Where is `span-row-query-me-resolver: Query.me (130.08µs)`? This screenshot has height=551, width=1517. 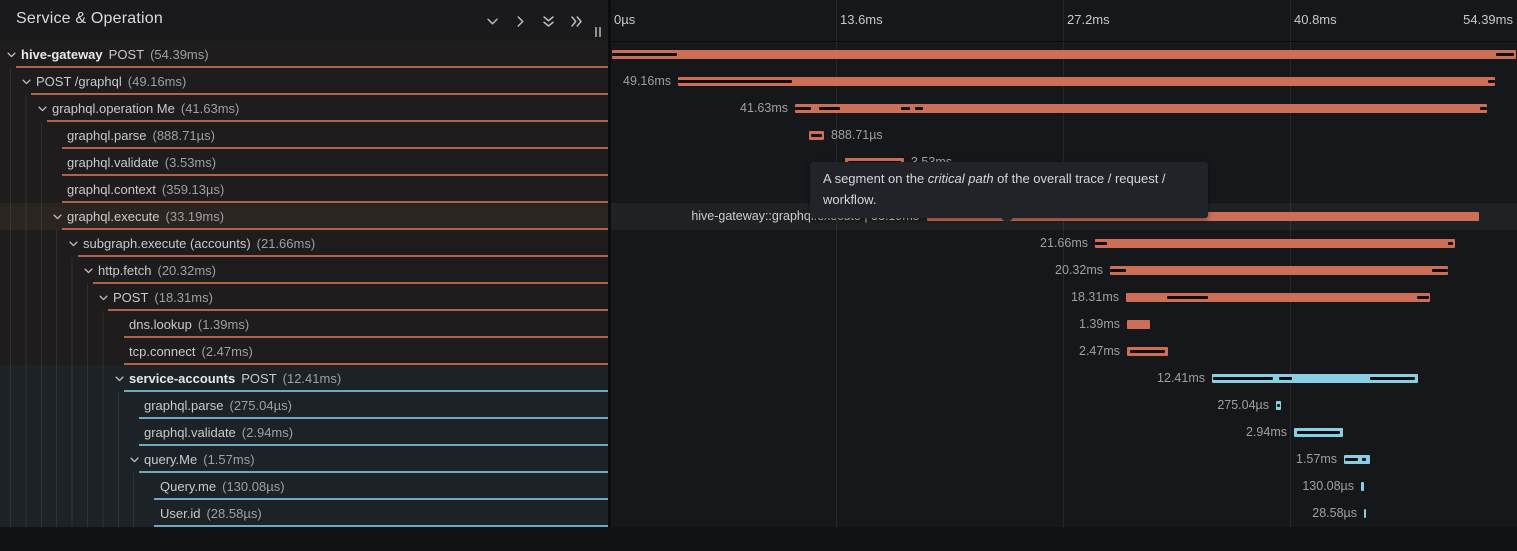 span-row-query-me-resolver: Query.me (130.08µs) is located at coordinates (304, 486).